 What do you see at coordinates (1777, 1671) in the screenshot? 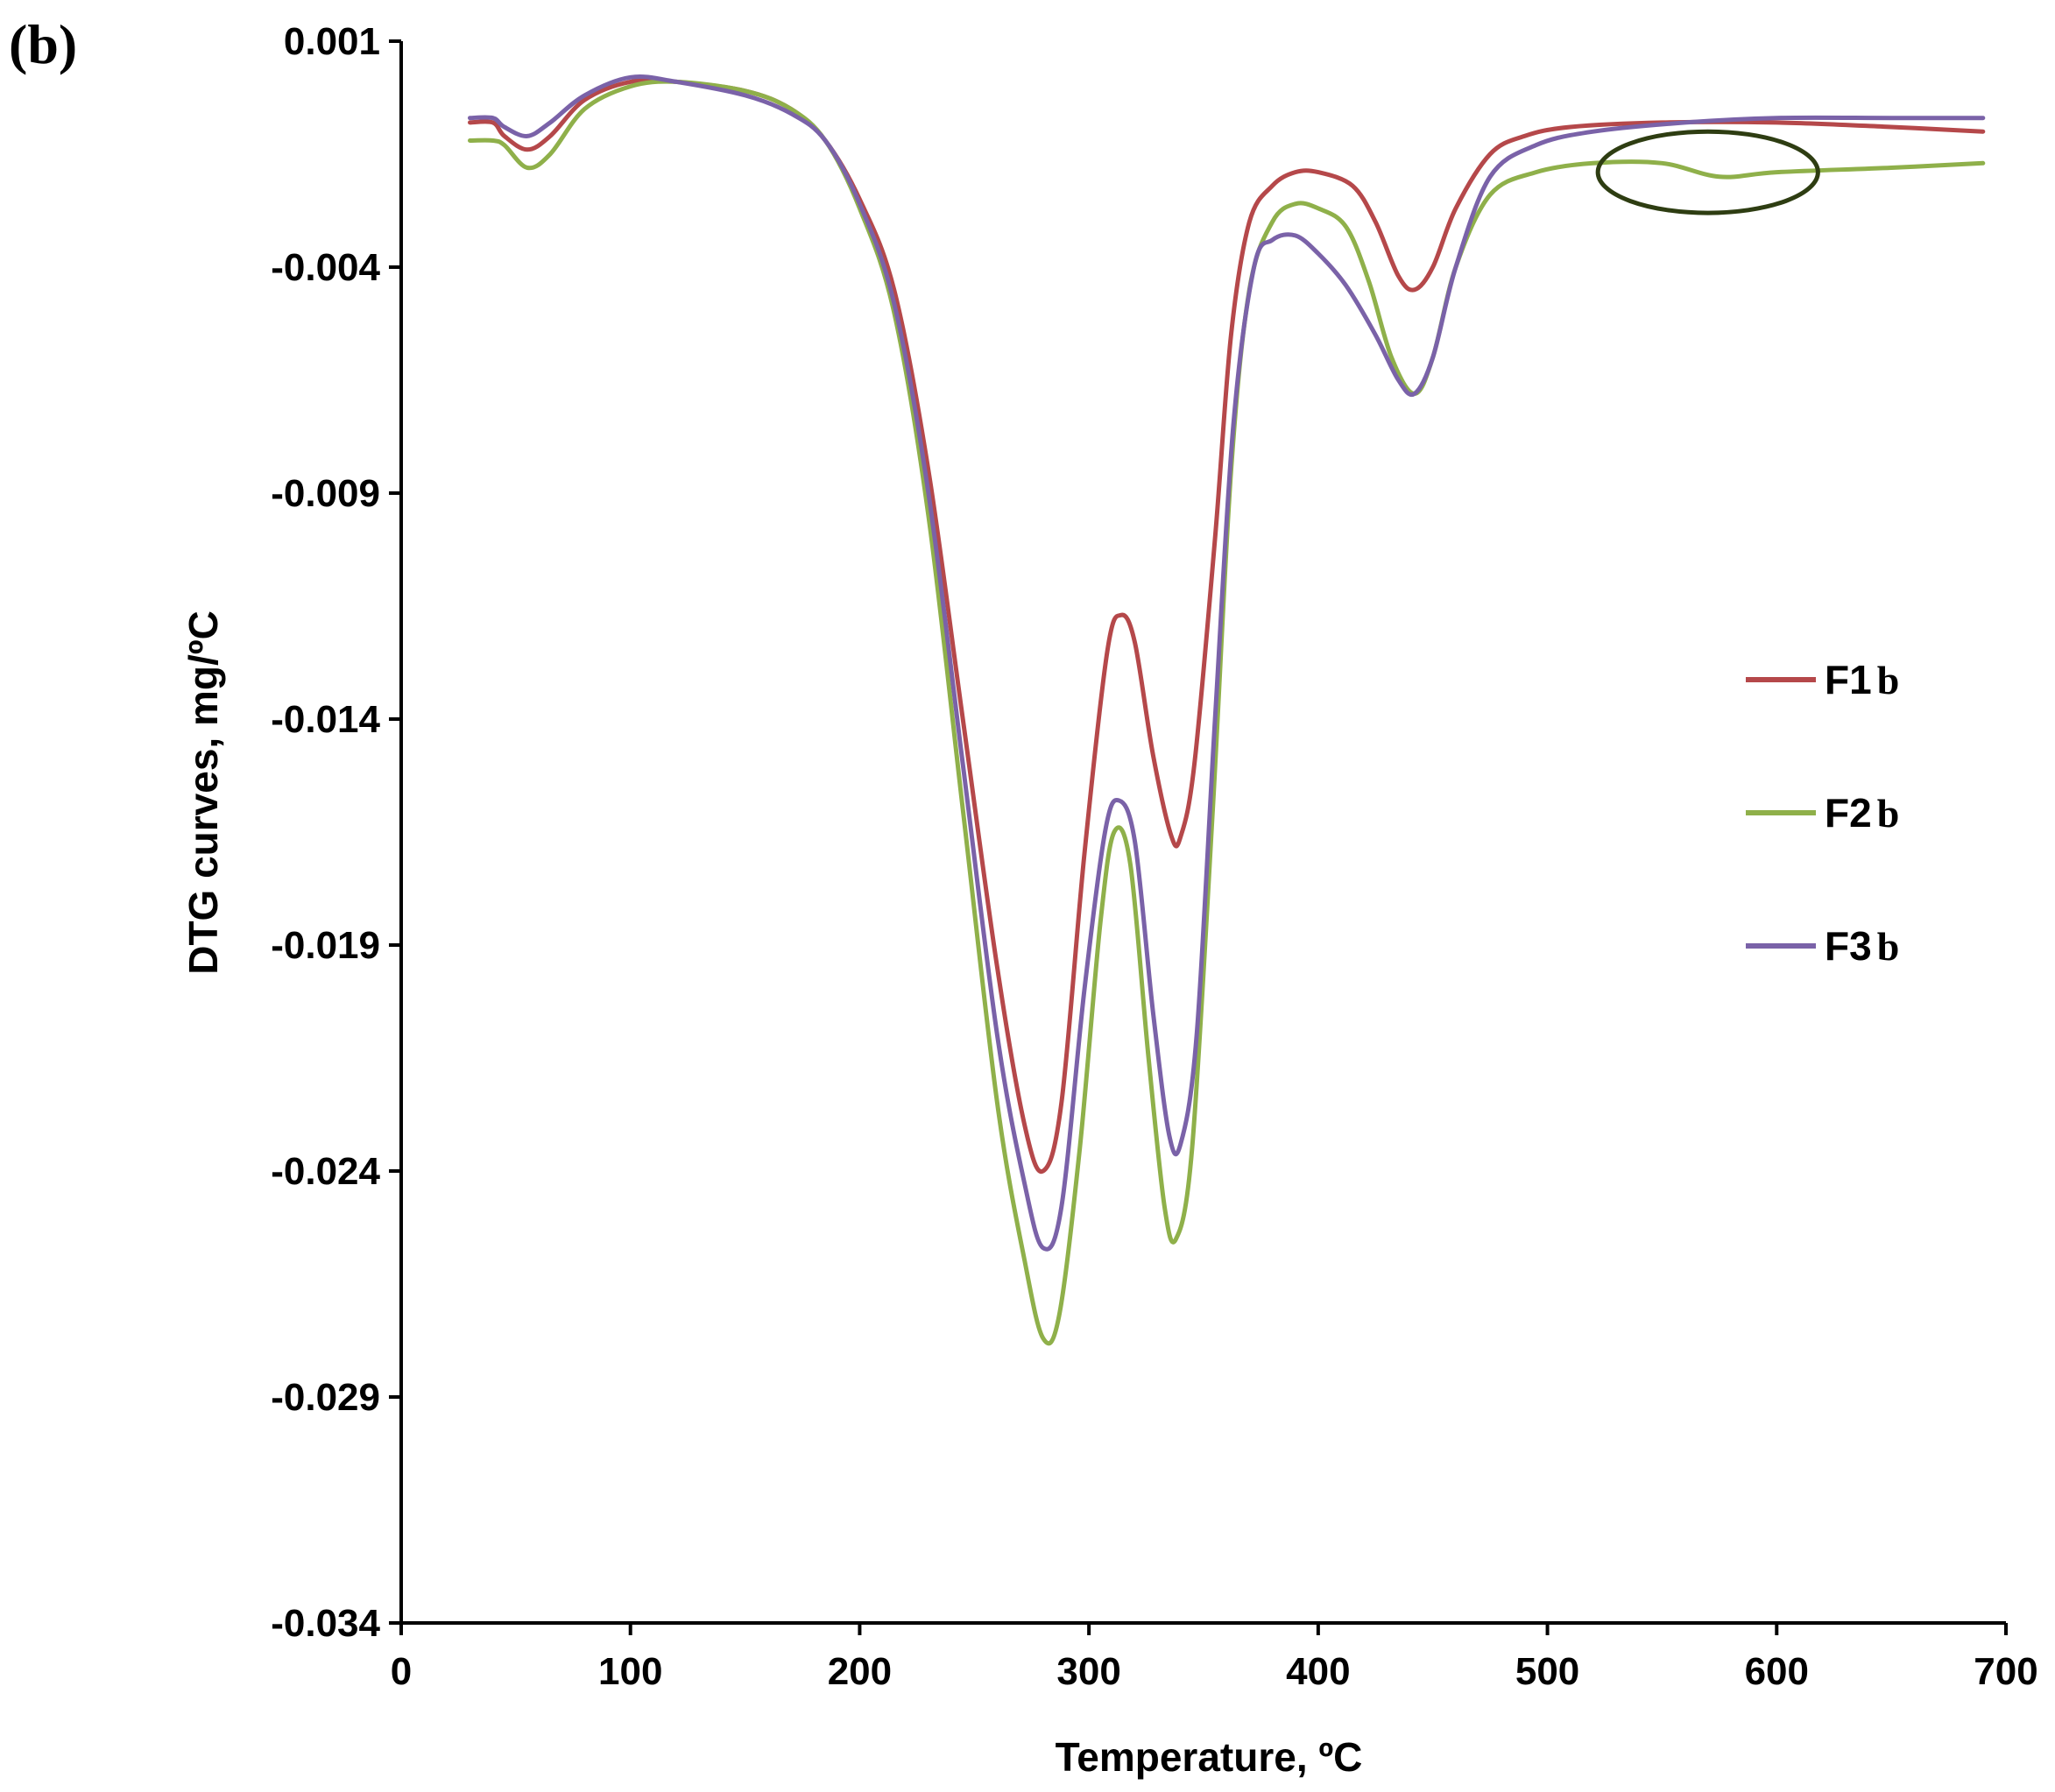
I see `x-tick-label: 600` at bounding box center [1777, 1671].